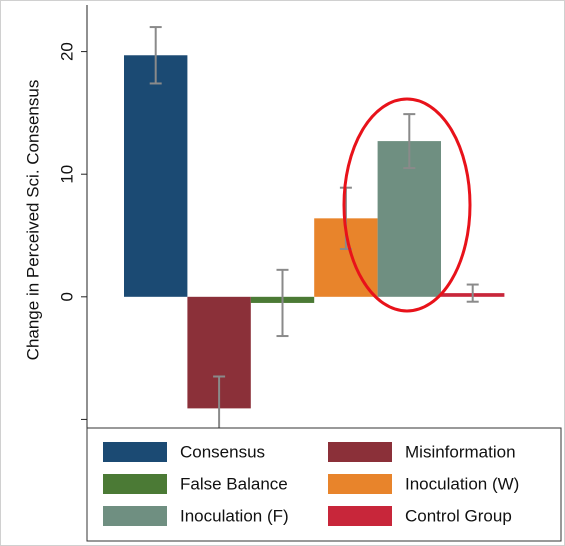 The width and height of the screenshot is (565, 546). I want to click on y-axis-label: Change in Perceived Sci. Consensus, so click(32, 220).